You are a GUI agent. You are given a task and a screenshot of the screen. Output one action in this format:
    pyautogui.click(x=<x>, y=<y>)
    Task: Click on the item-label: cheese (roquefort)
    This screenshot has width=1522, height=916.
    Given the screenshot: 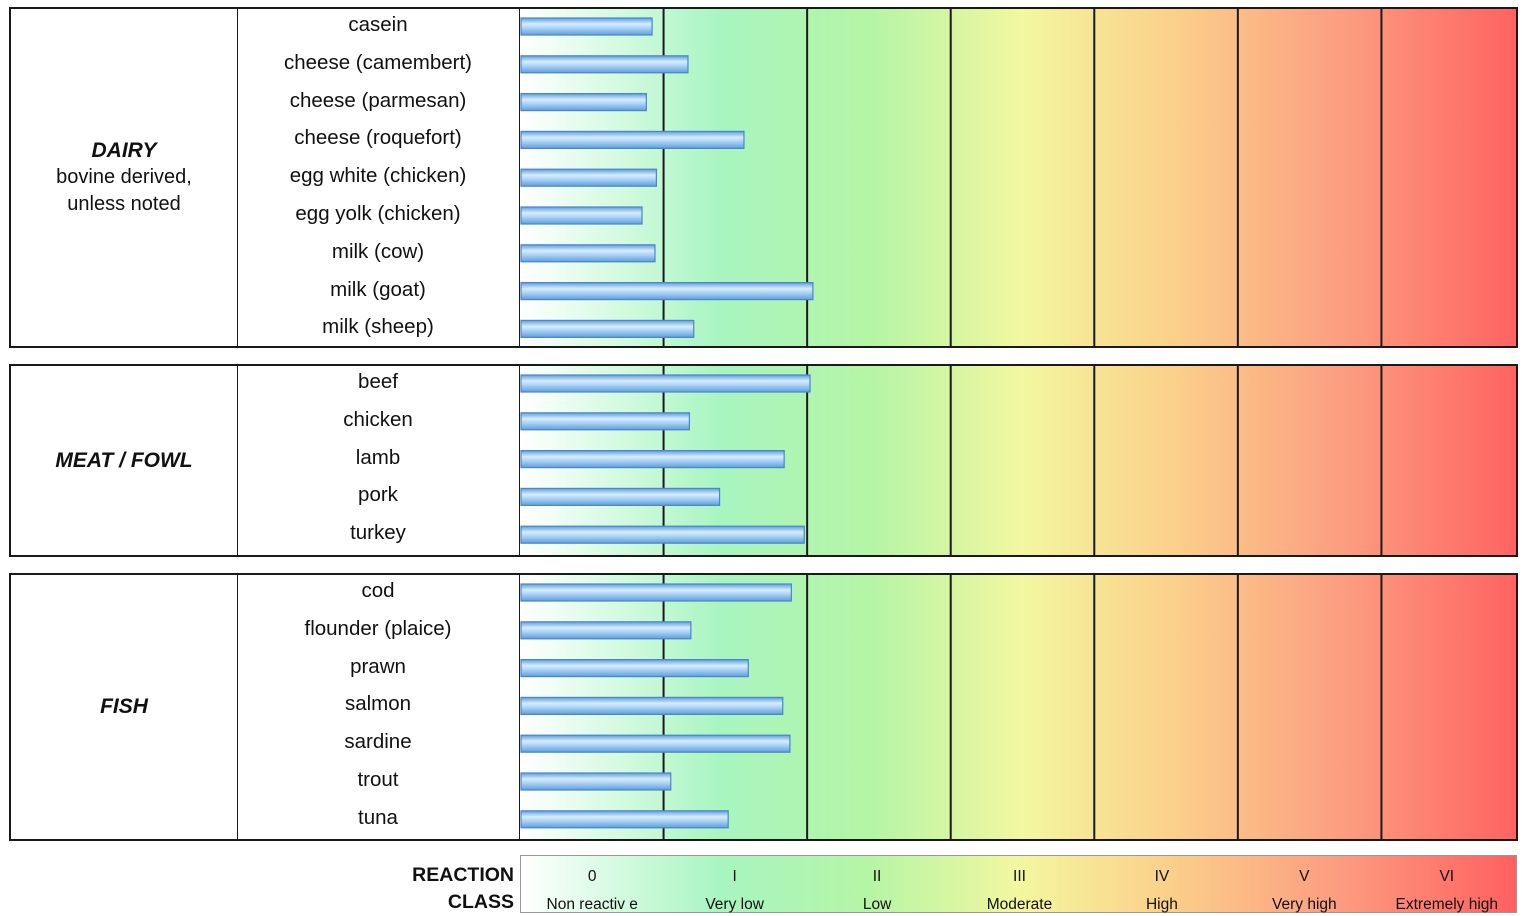 What is the action you would take?
    pyautogui.click(x=378, y=138)
    